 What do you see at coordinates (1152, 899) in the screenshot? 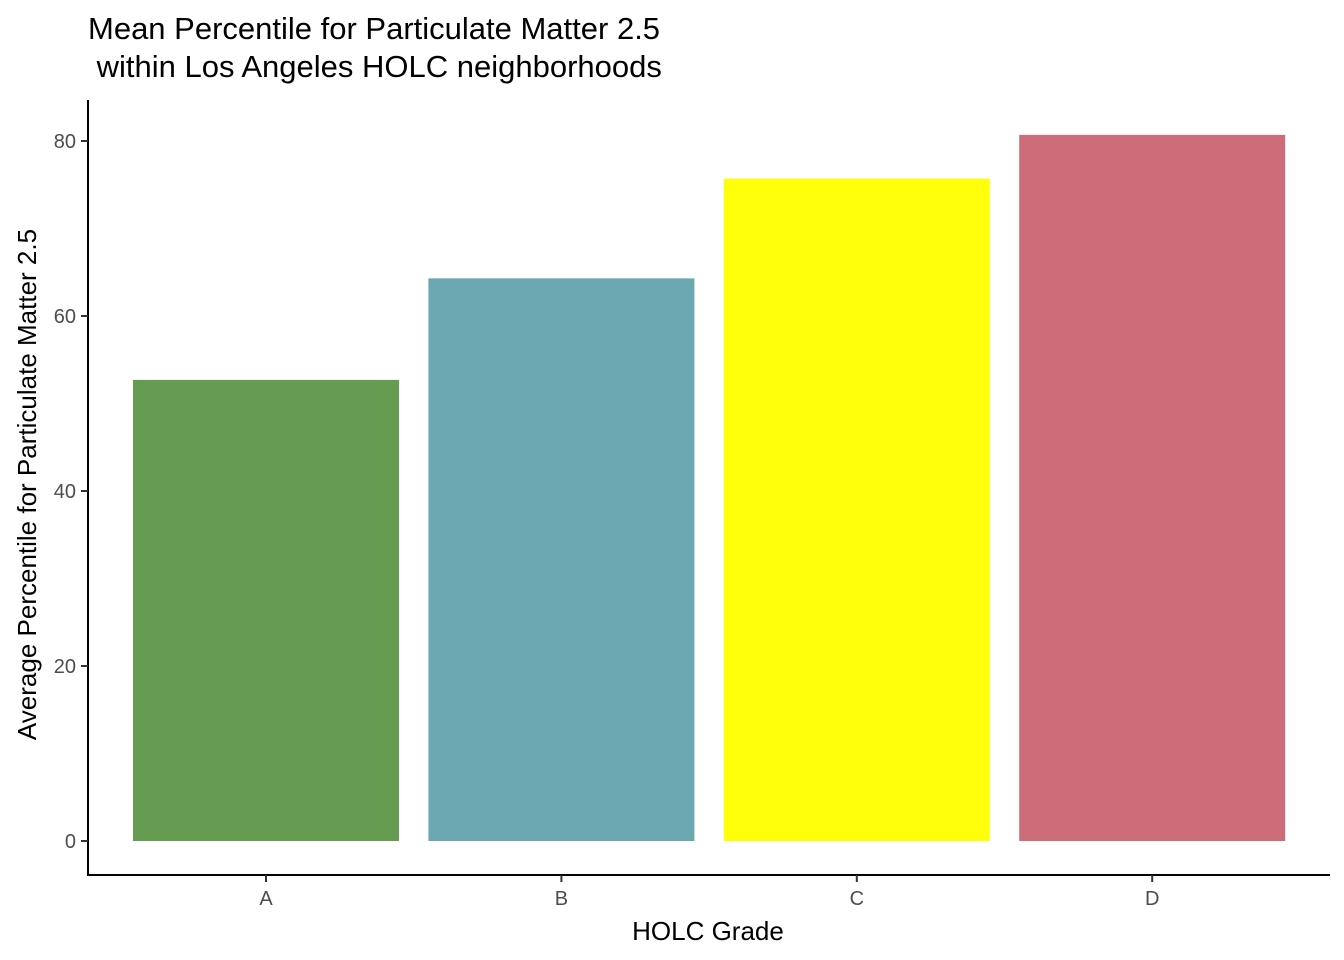
I see `x-tick-label: D` at bounding box center [1152, 899].